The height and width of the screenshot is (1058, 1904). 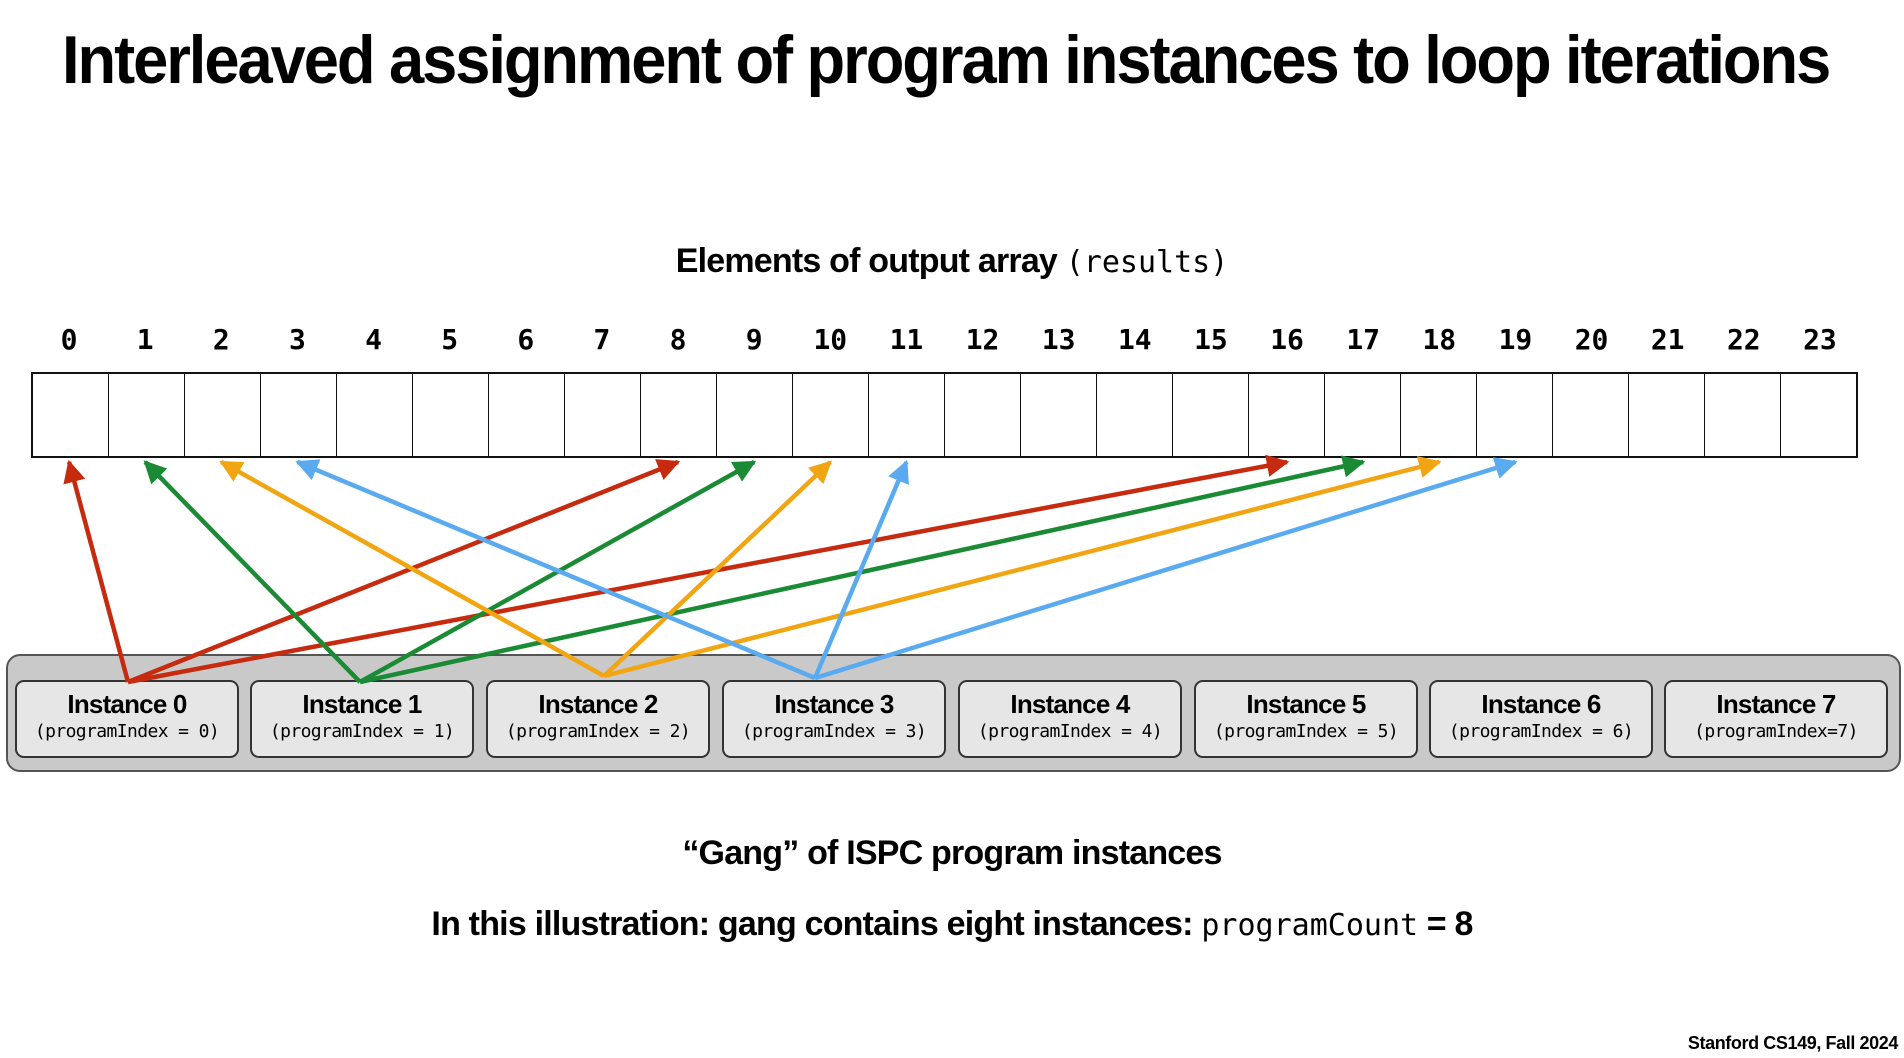 I want to click on instance-program-index: (programIndex = 3), so click(x=834, y=731).